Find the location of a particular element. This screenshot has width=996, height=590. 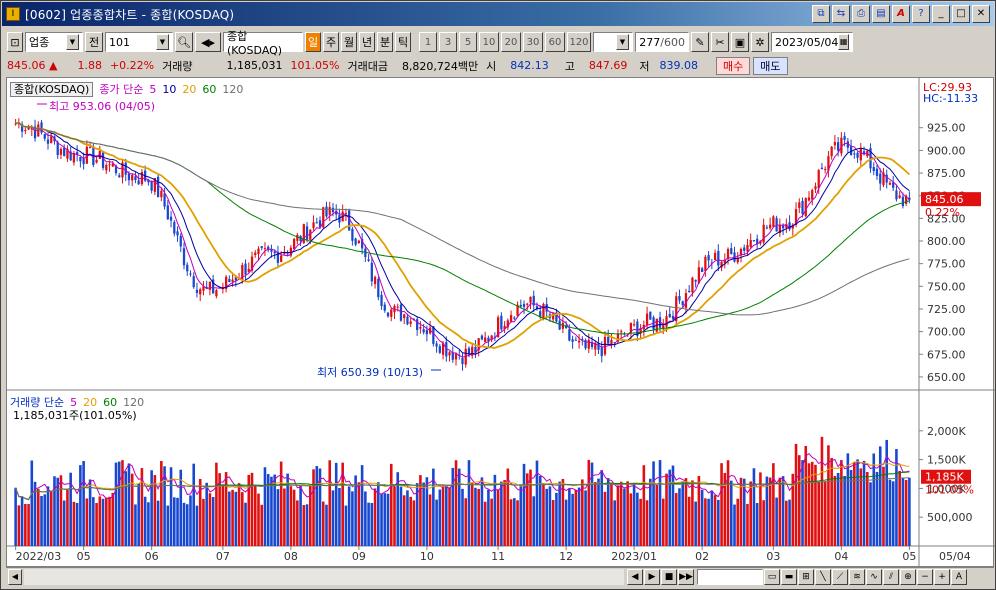

ma20-label: 20 is located at coordinates (189, 89).